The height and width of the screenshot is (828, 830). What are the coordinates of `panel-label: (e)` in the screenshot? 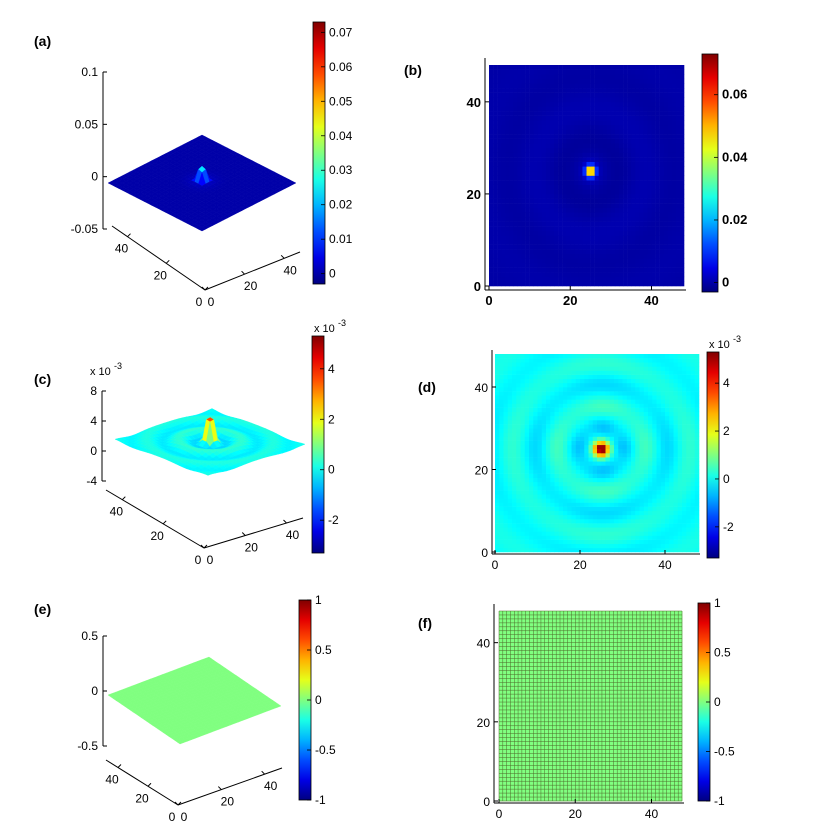 It's located at (42, 609).